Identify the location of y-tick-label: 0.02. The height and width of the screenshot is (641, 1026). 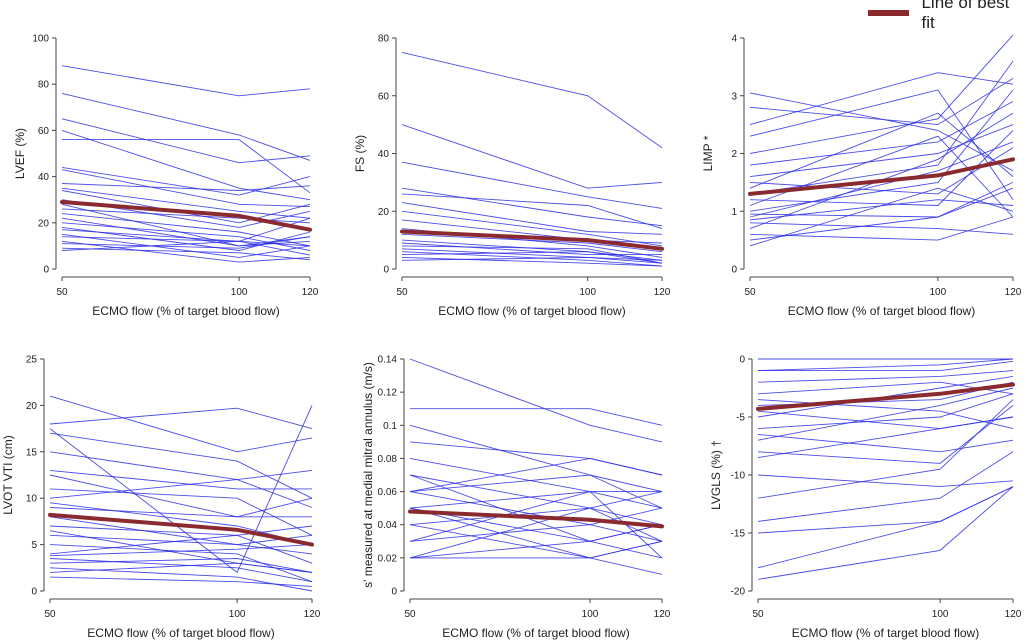
(388, 558).